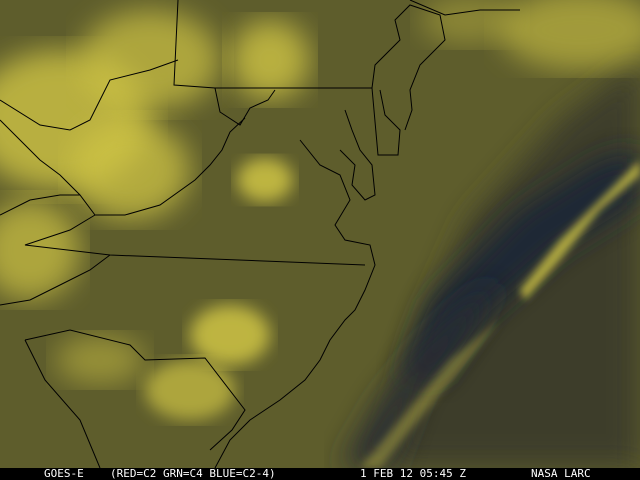 This screenshot has height=480, width=640. What do you see at coordinates (561, 473) in the screenshot?
I see `credit-label: NASA LARC` at bounding box center [561, 473].